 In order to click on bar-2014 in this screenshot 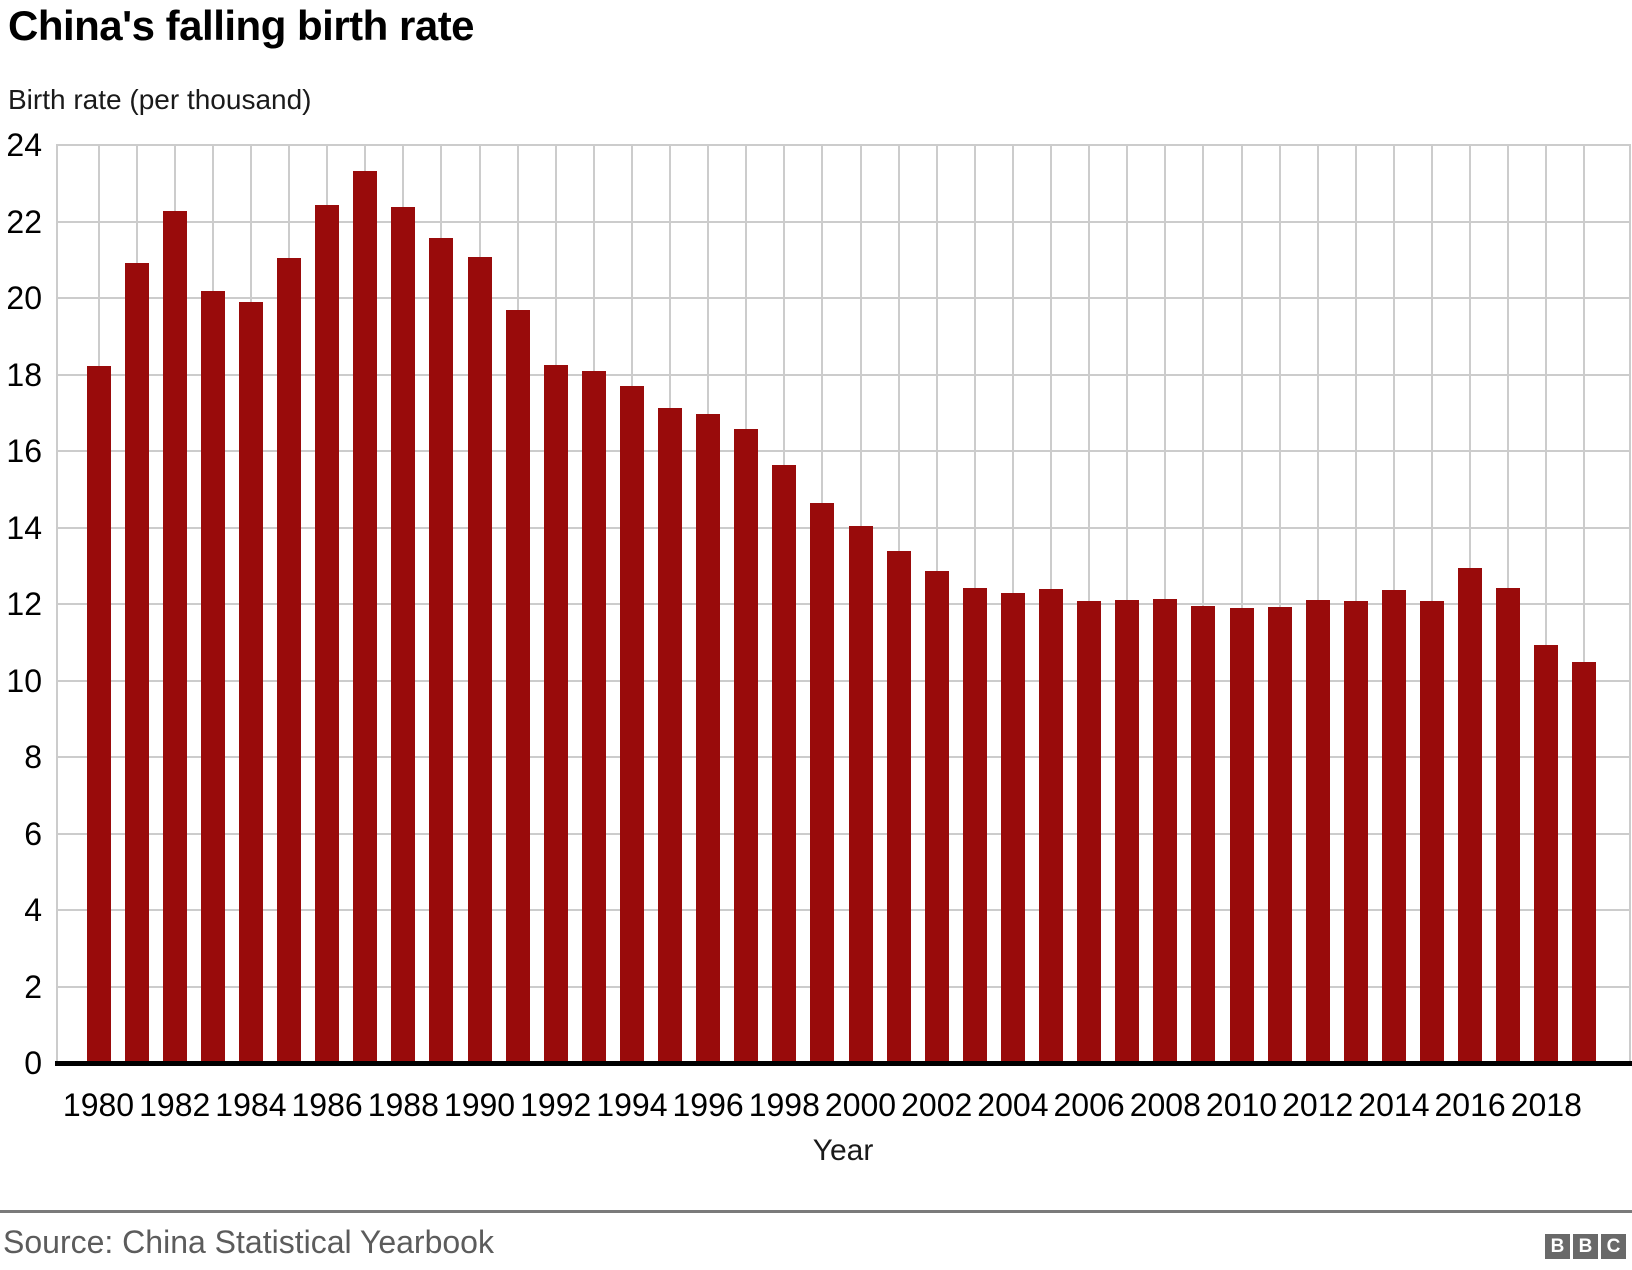, I will do `click(1393, 826)`.